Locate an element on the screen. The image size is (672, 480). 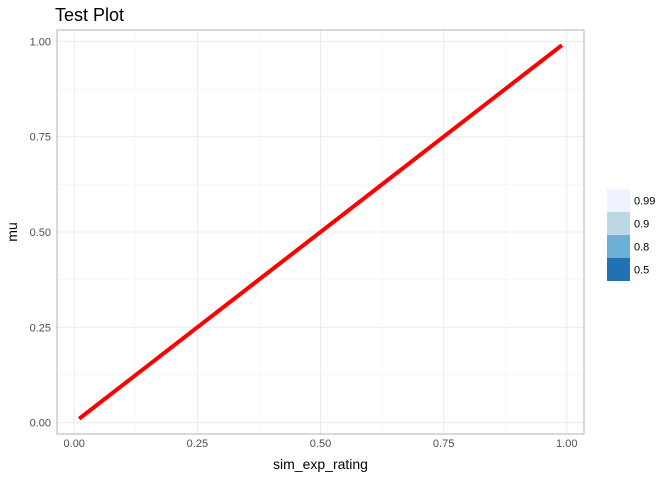
x-axis-title: sim_exp_rating is located at coordinates (320, 464).